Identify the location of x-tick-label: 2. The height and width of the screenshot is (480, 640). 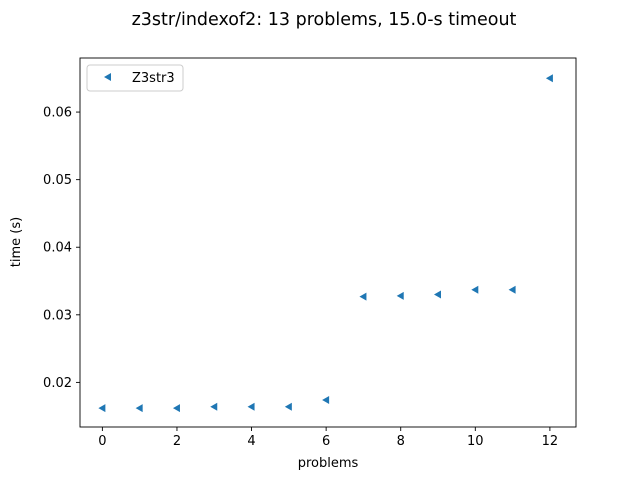
(177, 441).